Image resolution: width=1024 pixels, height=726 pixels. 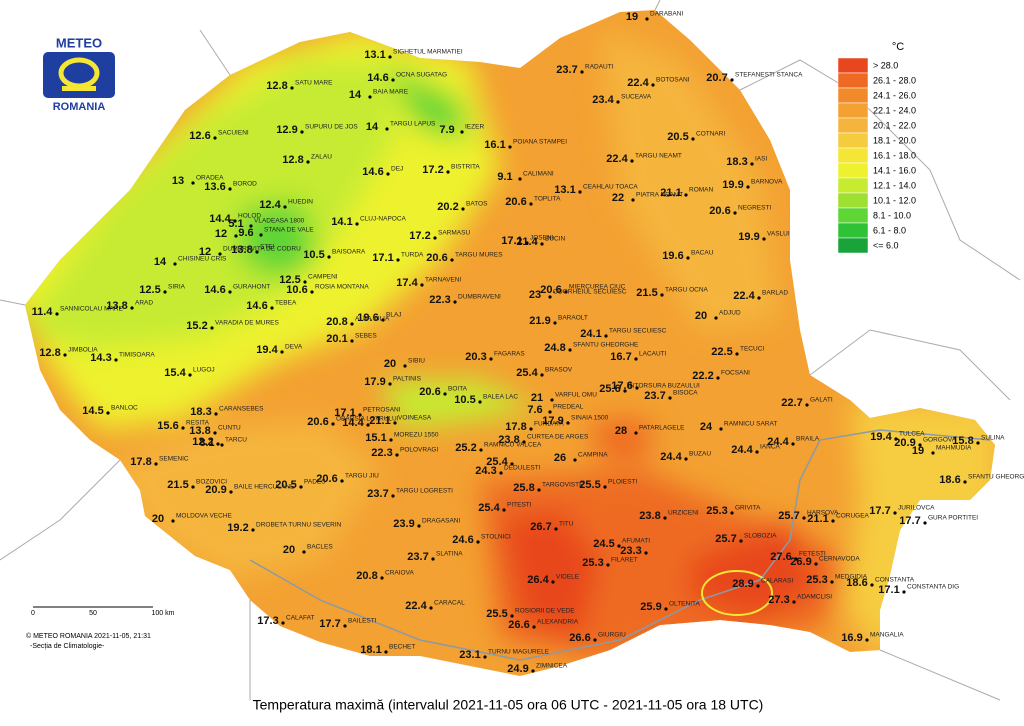 What do you see at coordinates (374, 55) in the screenshot?
I see `station-value: 13.1` at bounding box center [374, 55].